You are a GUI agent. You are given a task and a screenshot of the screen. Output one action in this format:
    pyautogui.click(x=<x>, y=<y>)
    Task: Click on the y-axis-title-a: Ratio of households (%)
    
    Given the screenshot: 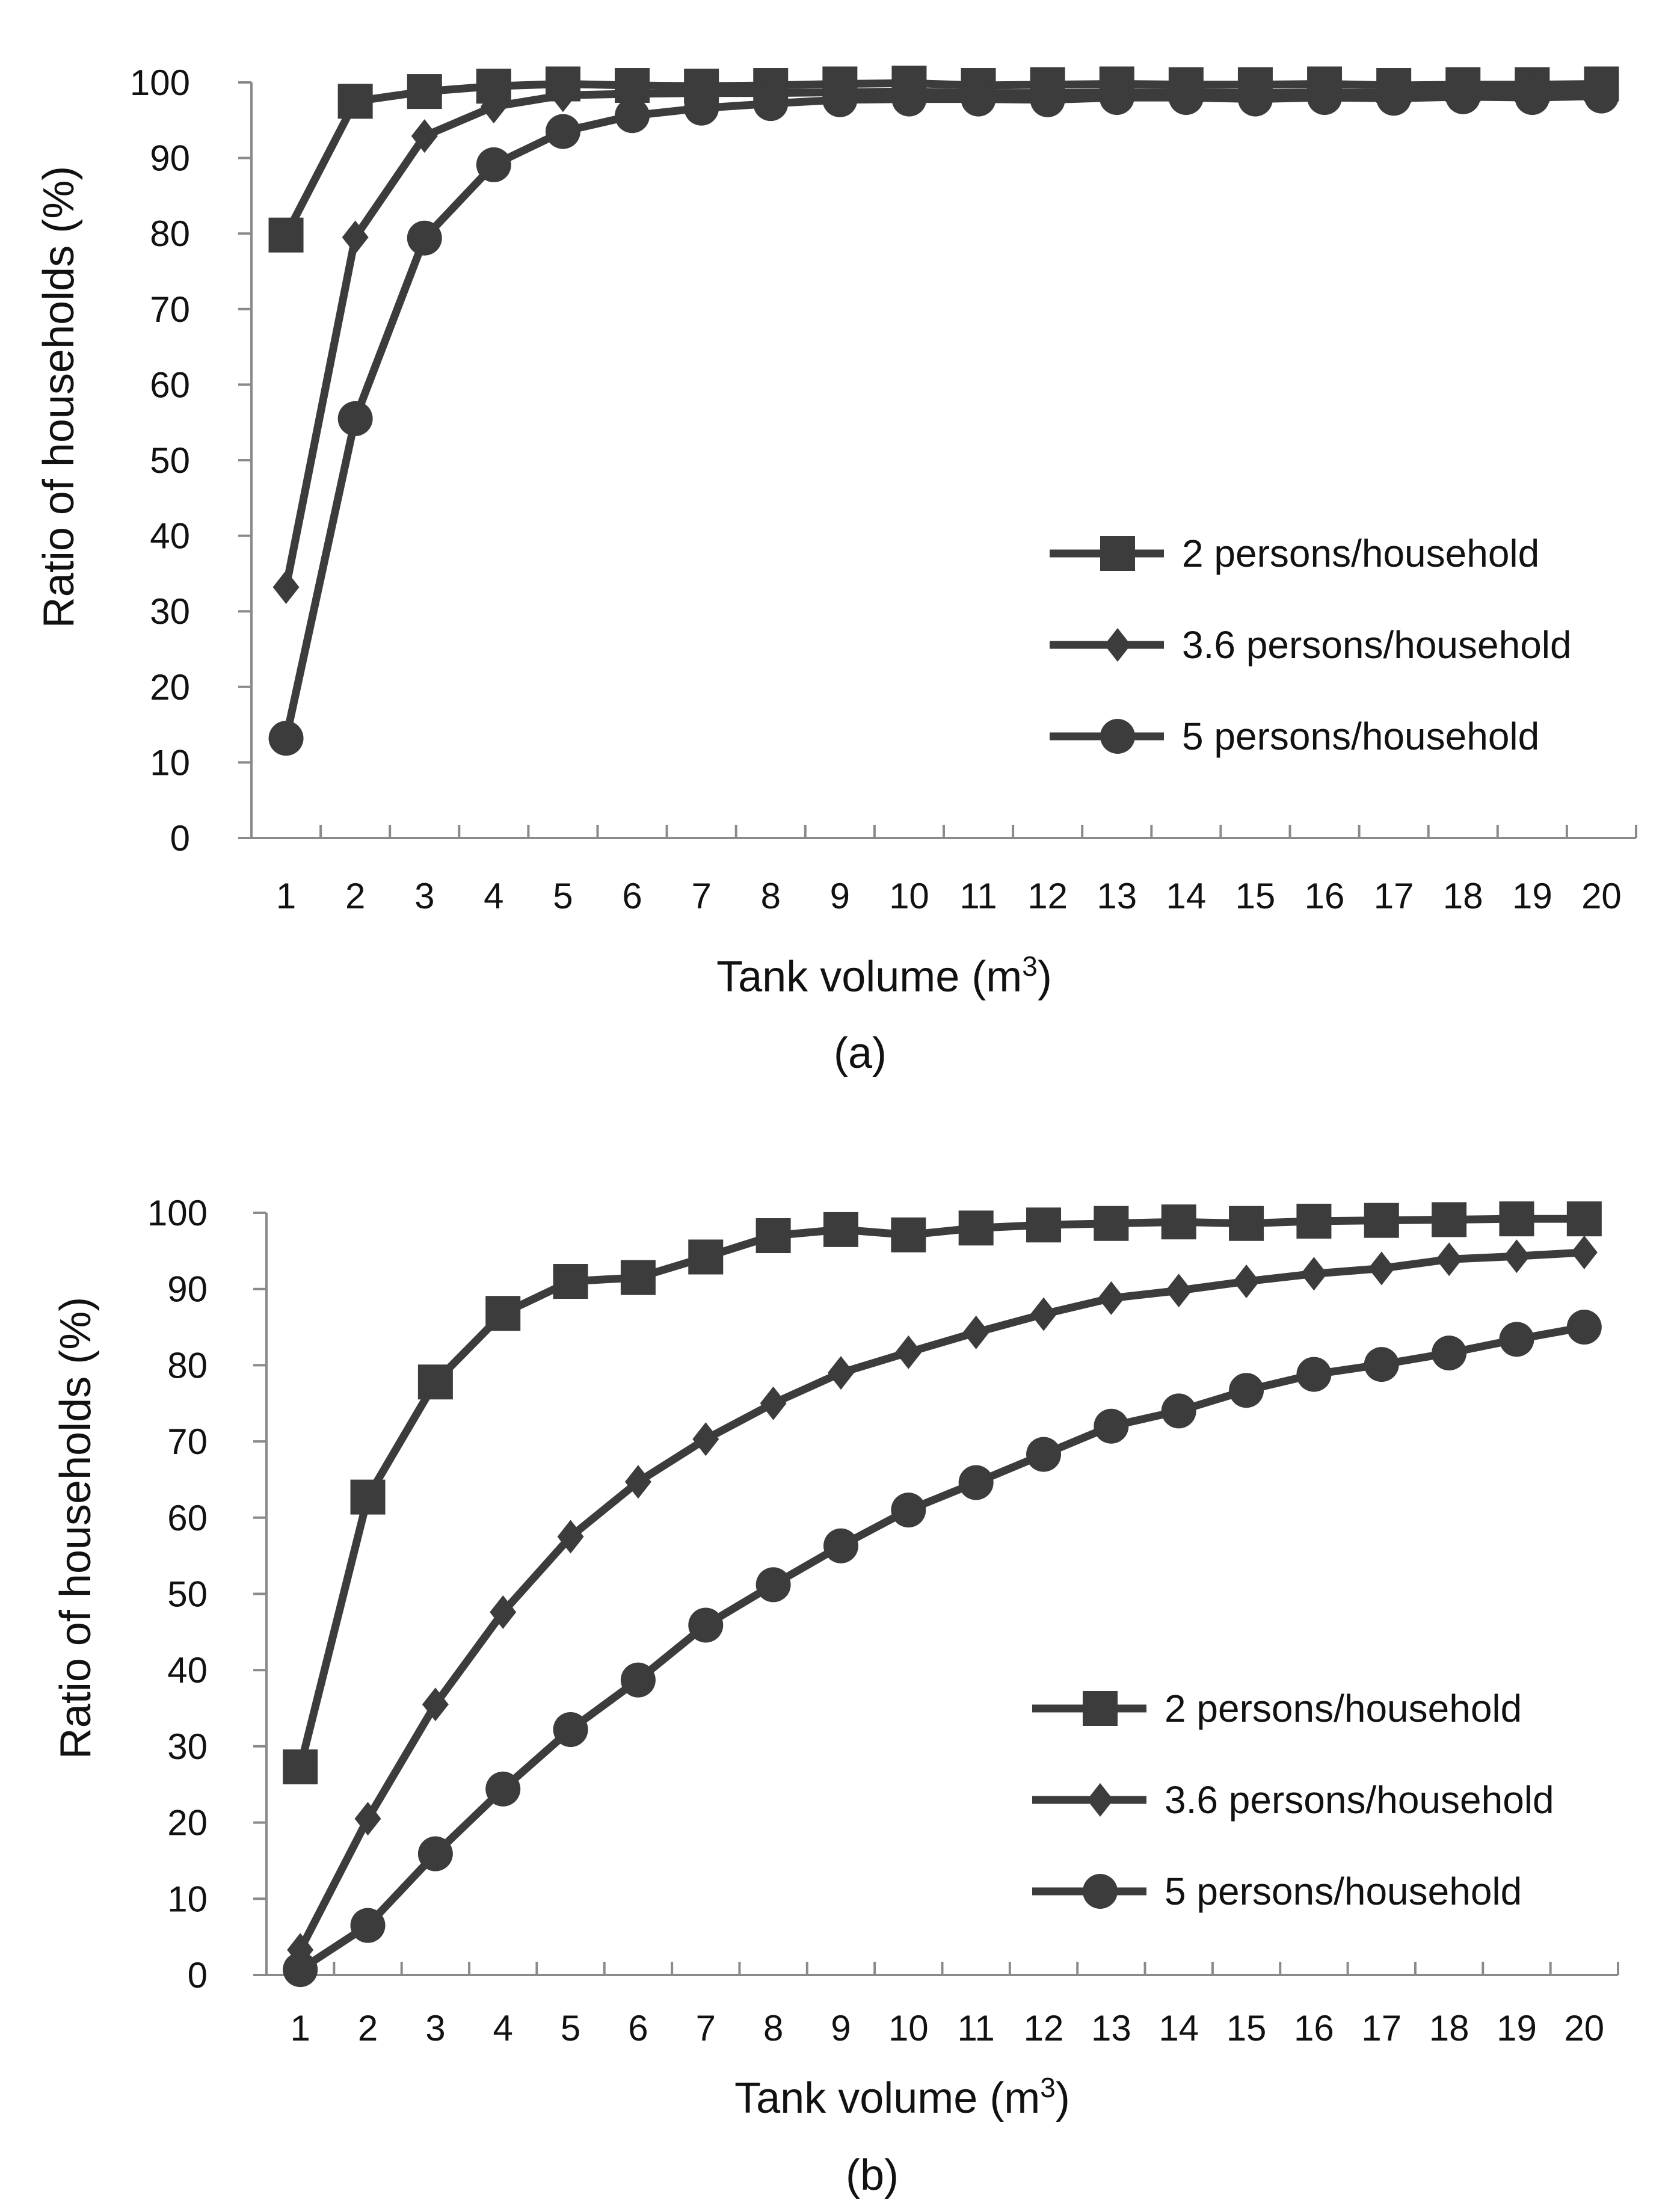 What is the action you would take?
    pyautogui.click(x=59, y=397)
    